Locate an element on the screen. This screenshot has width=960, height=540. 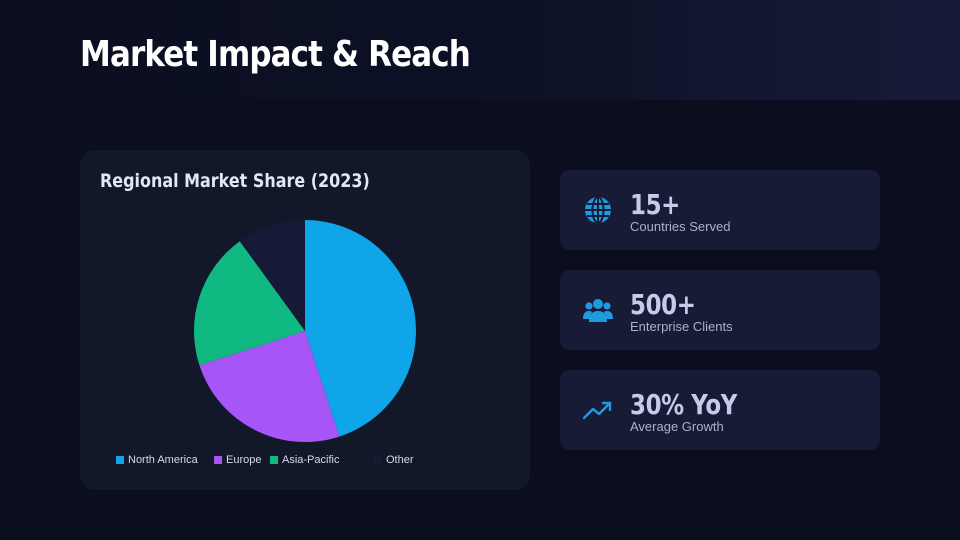
legend-label: North America is located at coordinates (163, 460).